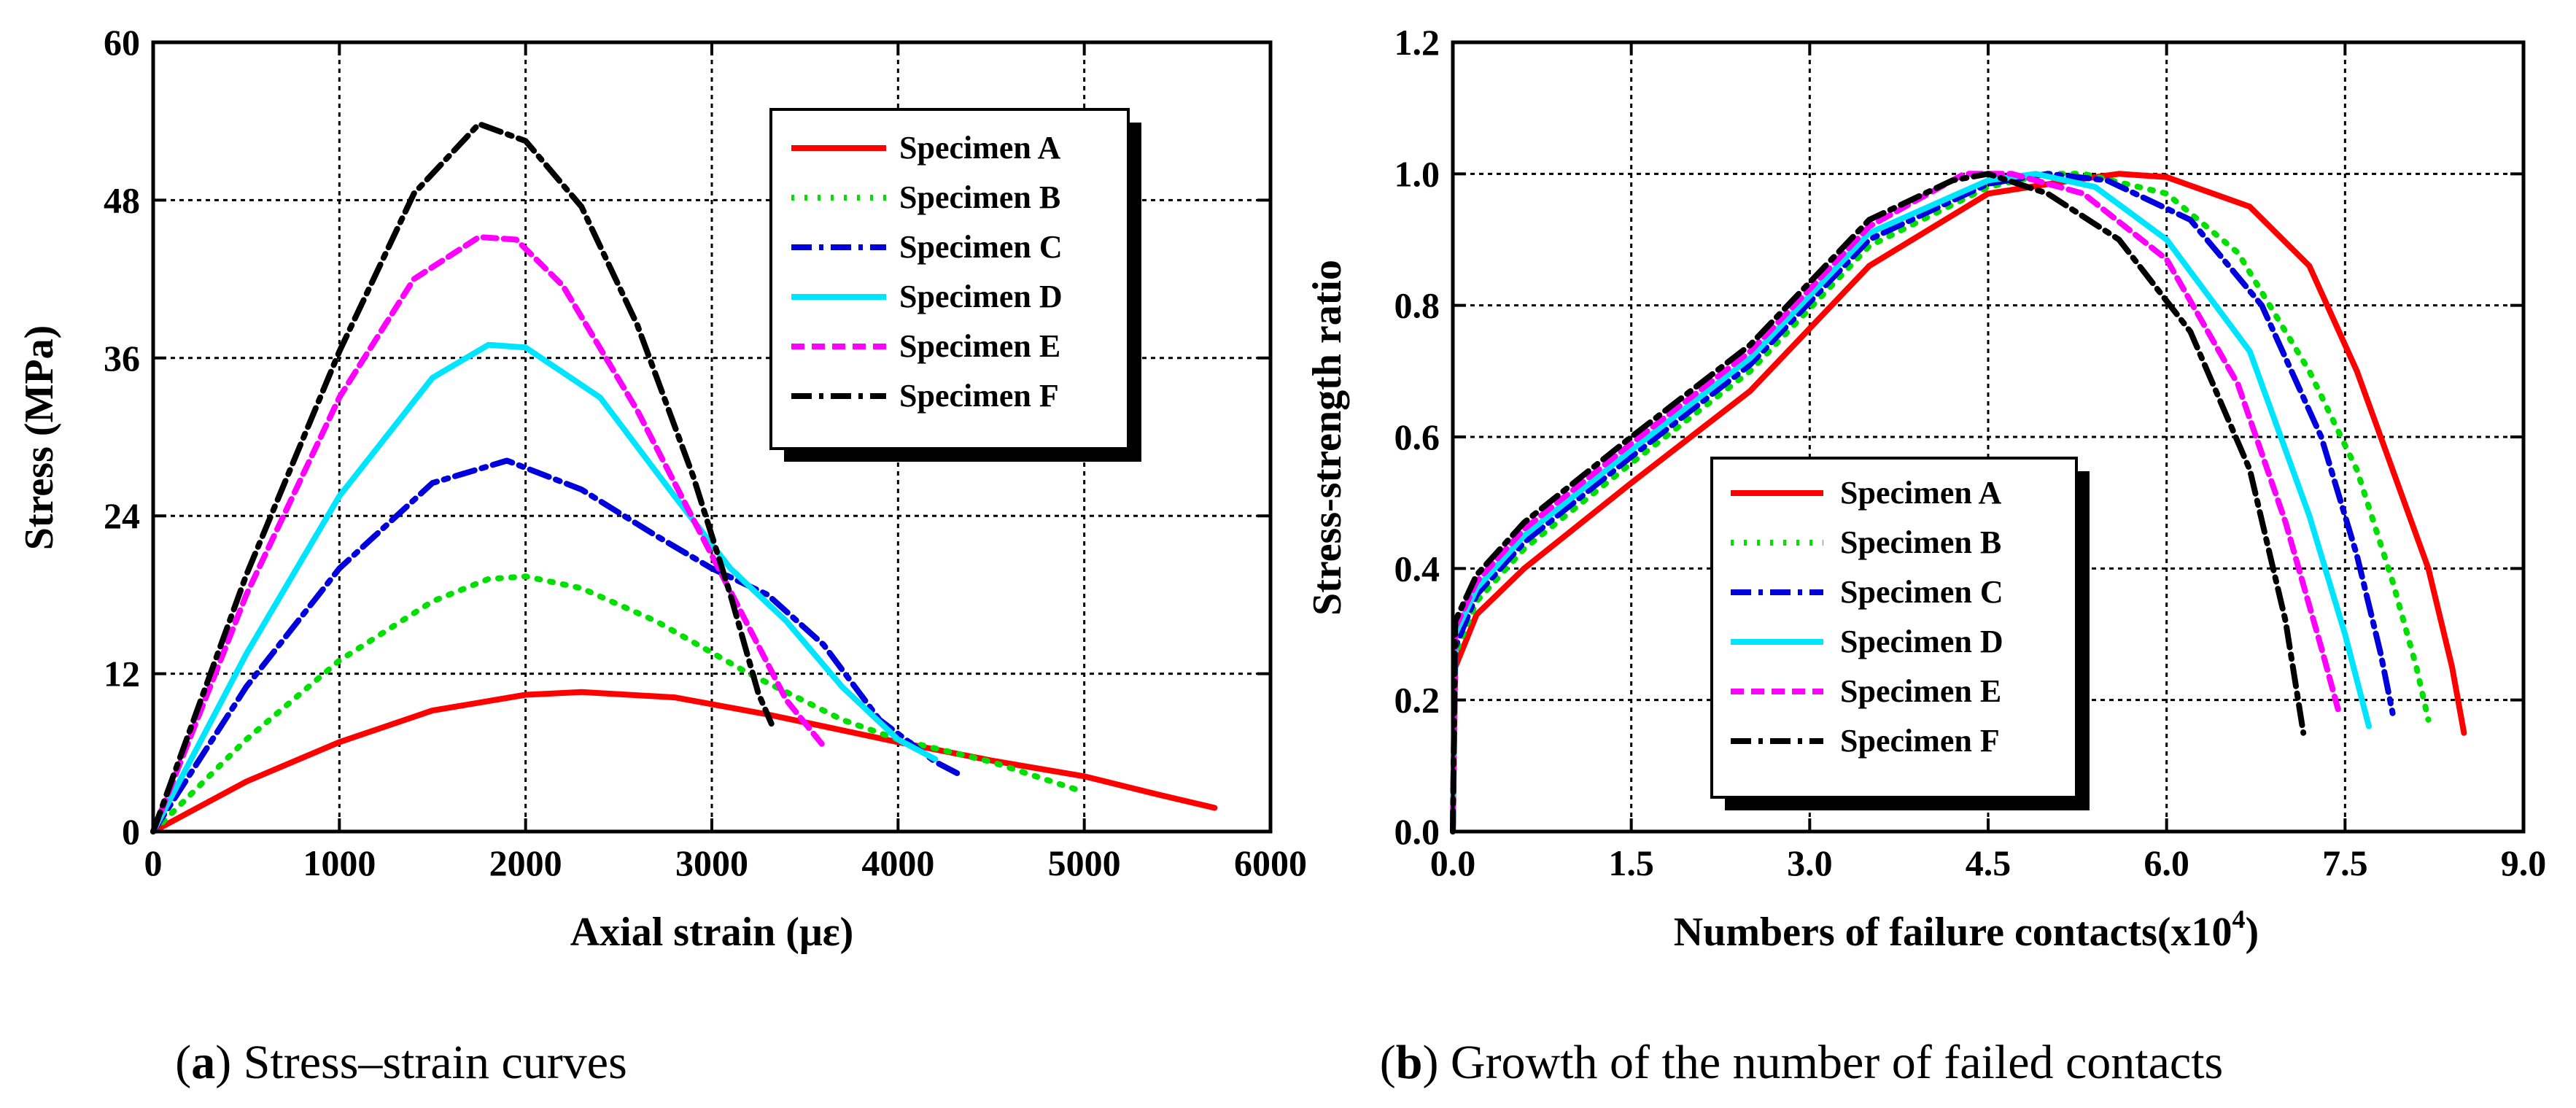 The height and width of the screenshot is (1108, 2576). I want to click on legend-box, so click(950, 279).